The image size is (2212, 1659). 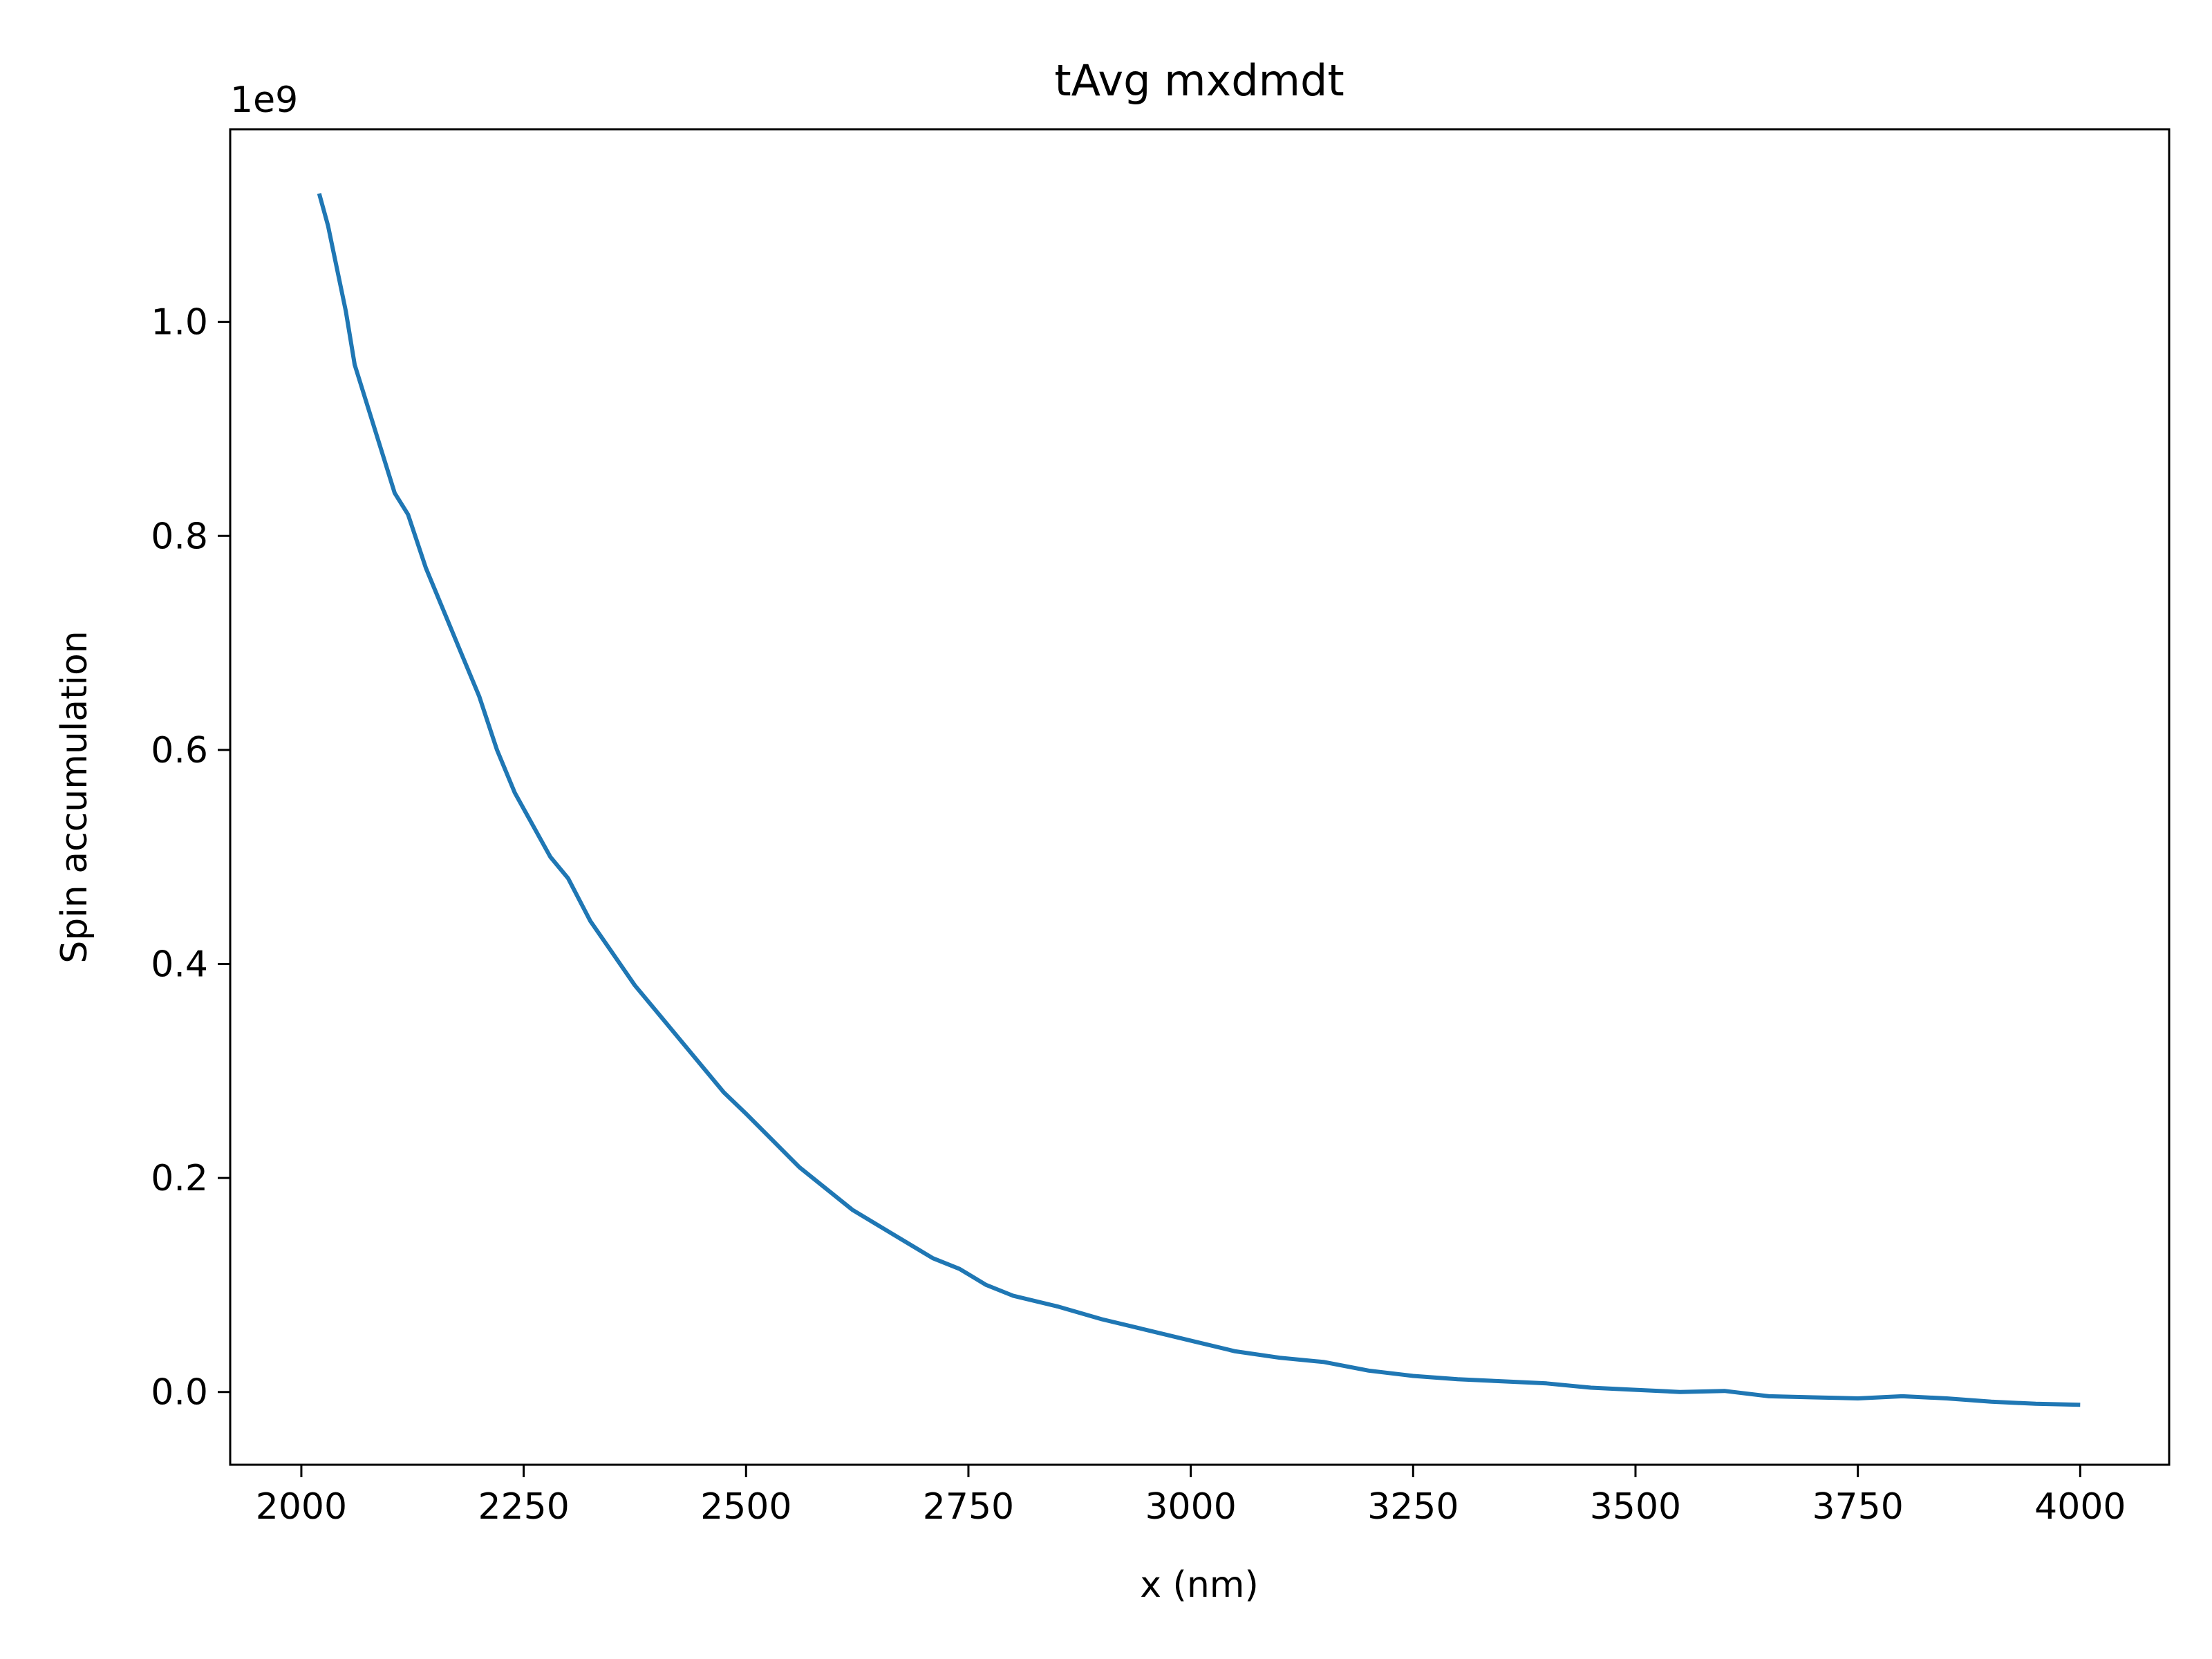 I want to click on x-axis-label: x (nm), so click(x=1199, y=1585).